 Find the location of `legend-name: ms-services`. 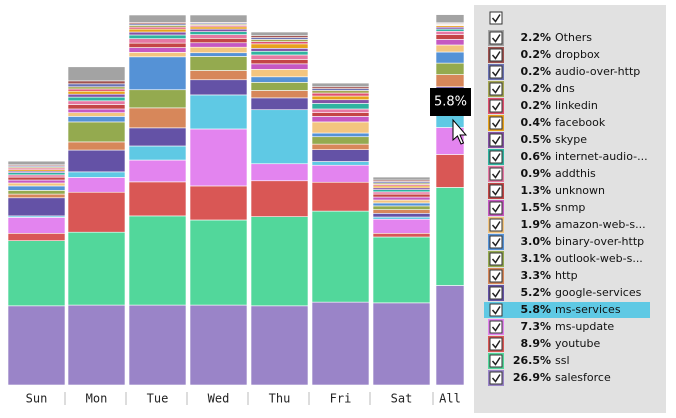

legend-name: ms-services is located at coordinates (588, 309).